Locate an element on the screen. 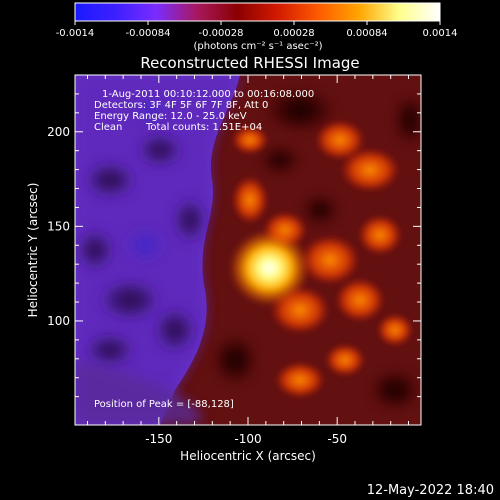 This screenshot has height=500, width=500. colorbar-tick-label: 0.00028 is located at coordinates (293, 33).